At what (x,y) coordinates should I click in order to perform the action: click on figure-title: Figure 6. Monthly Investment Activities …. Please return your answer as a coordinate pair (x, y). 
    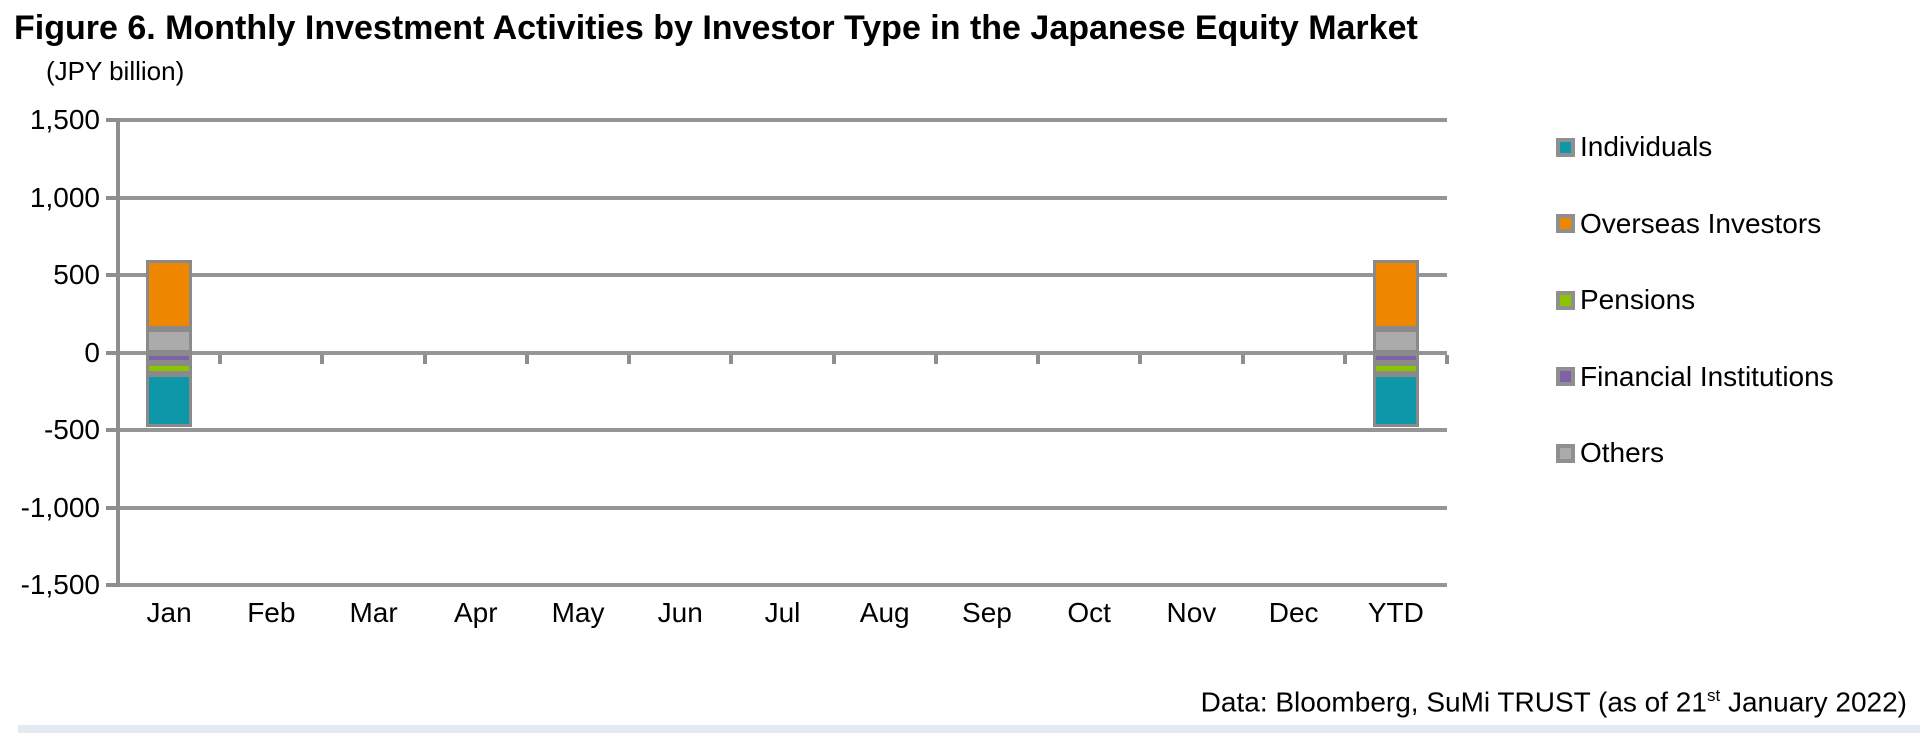
    Looking at the image, I should click on (716, 28).